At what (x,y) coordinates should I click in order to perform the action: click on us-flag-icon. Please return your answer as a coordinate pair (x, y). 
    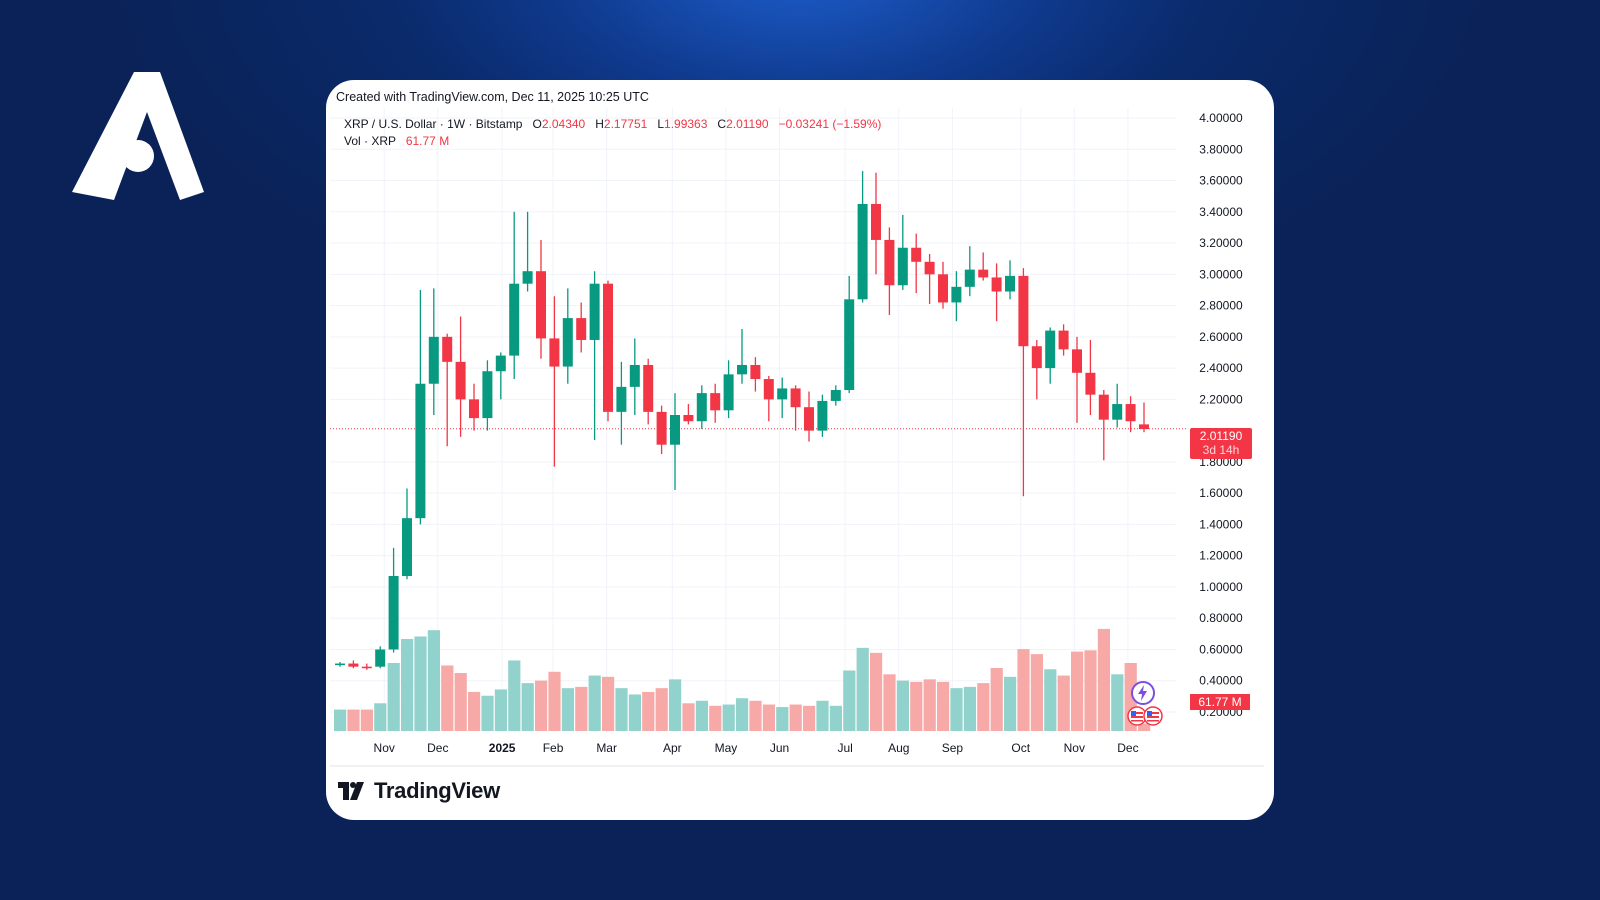
    Looking at the image, I should click on (1146, 716).